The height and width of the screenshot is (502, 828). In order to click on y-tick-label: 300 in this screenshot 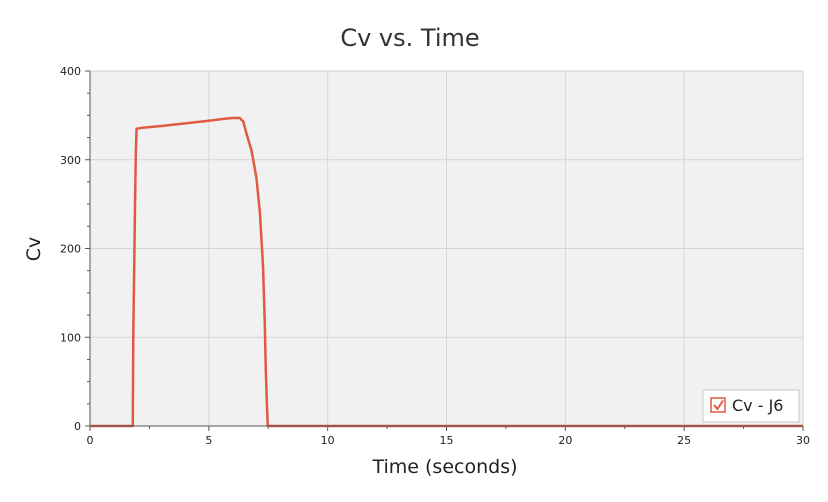, I will do `click(70, 160)`.